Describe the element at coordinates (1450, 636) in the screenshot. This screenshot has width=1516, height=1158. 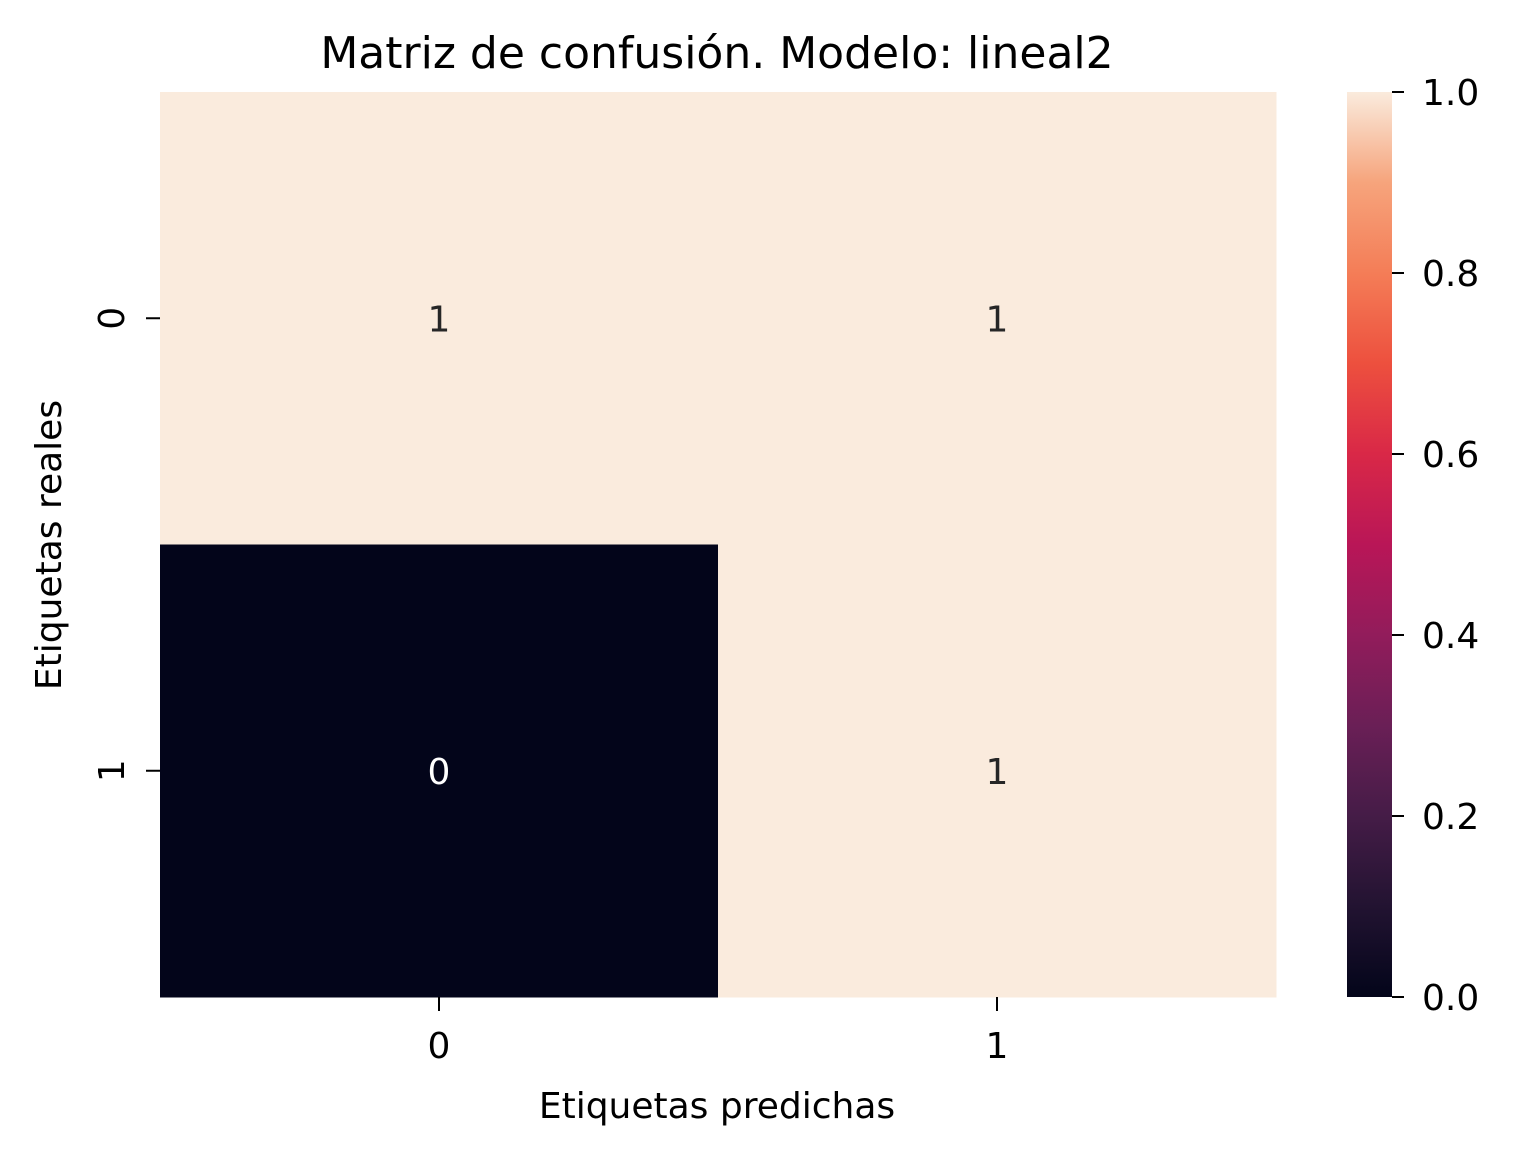
I see `colorbar-tick-label: 0.4` at that location.